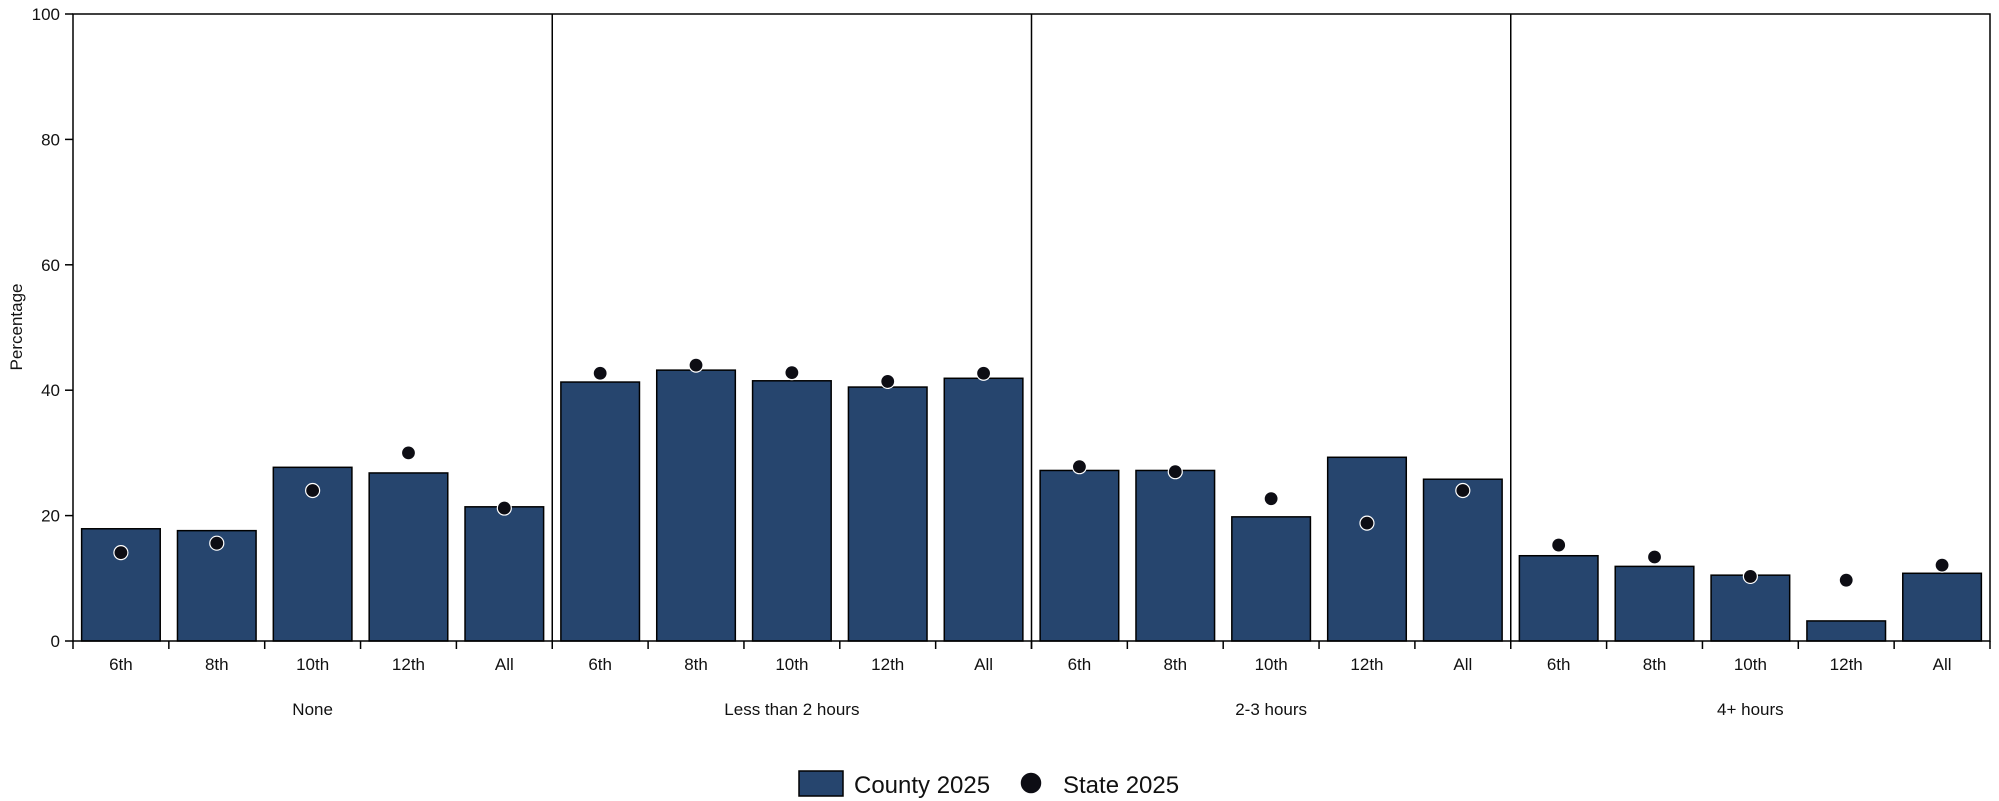  Describe the element at coordinates (1271, 709) in the screenshot. I see `x-group-label: 2-3 hours` at that location.